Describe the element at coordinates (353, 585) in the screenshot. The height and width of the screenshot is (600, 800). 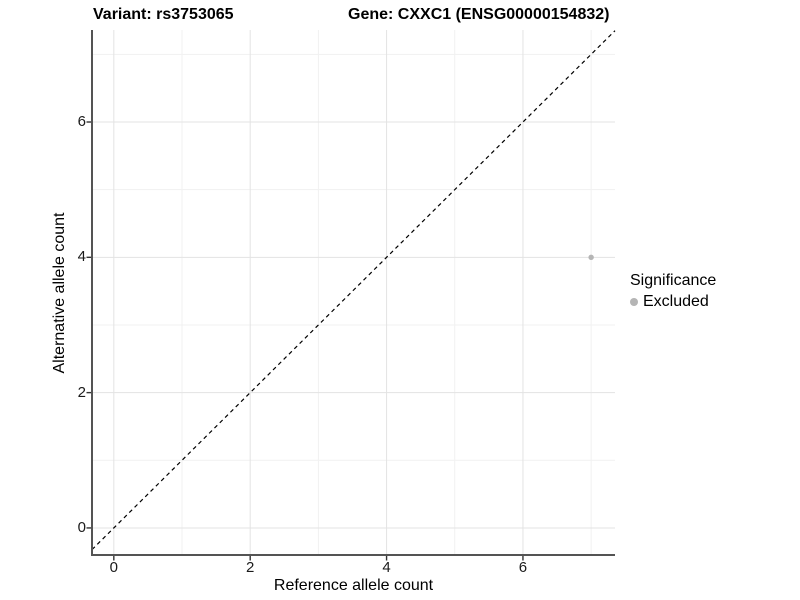
I see `x-axis-title: Reference allele count` at that location.